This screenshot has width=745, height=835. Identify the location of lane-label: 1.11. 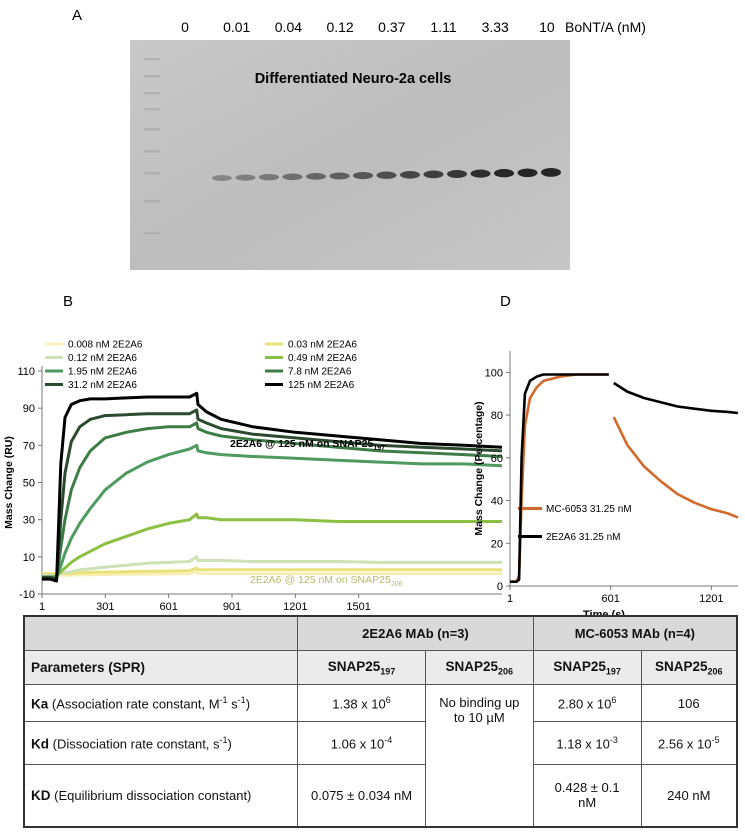
(443, 27).